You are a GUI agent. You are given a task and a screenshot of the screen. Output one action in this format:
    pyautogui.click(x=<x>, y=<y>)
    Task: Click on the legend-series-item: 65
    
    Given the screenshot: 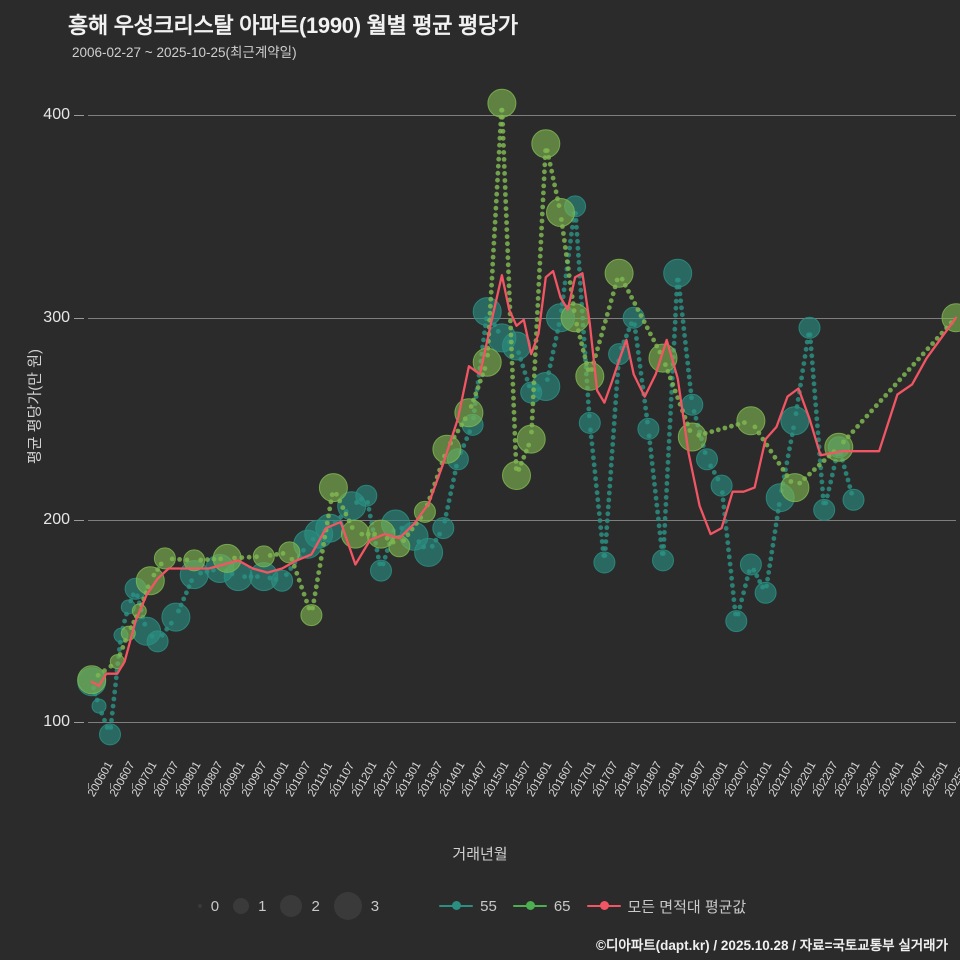 What is the action you would take?
    pyautogui.click(x=541, y=906)
    